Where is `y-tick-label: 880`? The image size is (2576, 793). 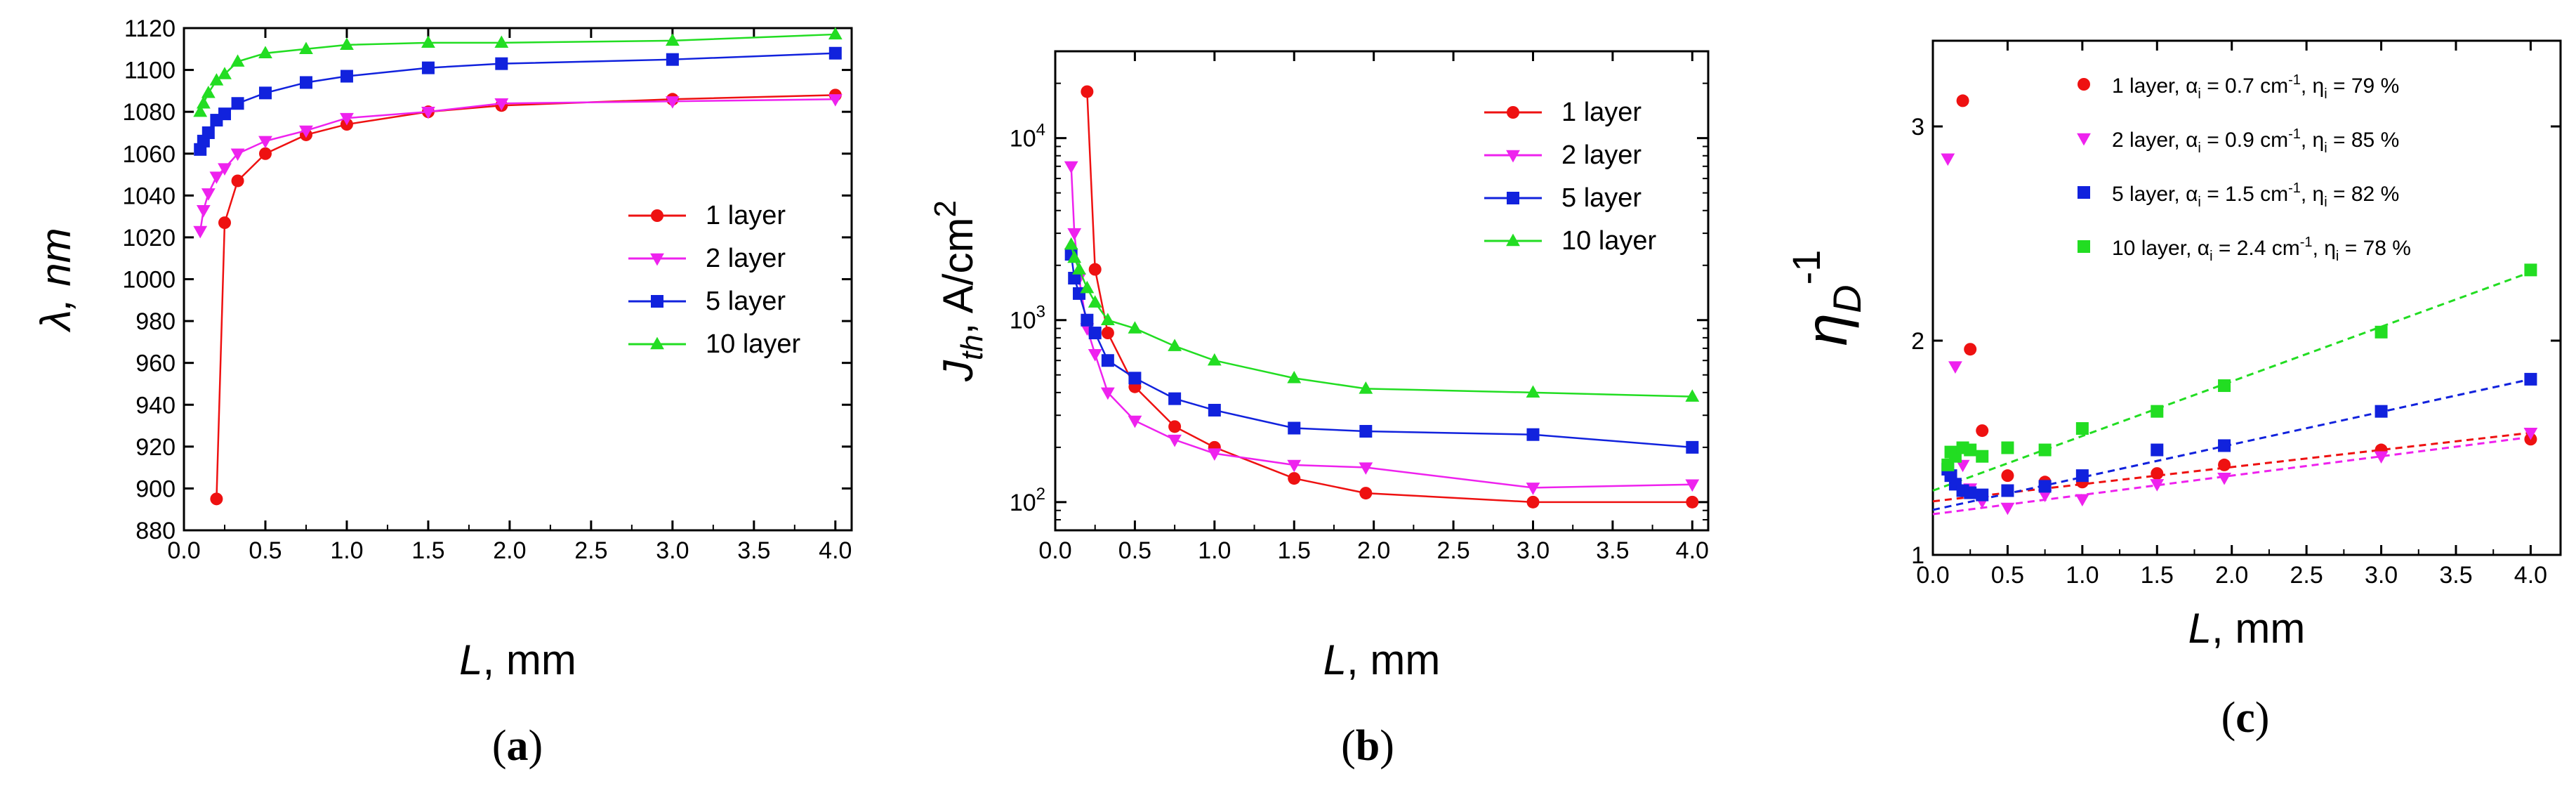 y-tick-label: 880 is located at coordinates (156, 531).